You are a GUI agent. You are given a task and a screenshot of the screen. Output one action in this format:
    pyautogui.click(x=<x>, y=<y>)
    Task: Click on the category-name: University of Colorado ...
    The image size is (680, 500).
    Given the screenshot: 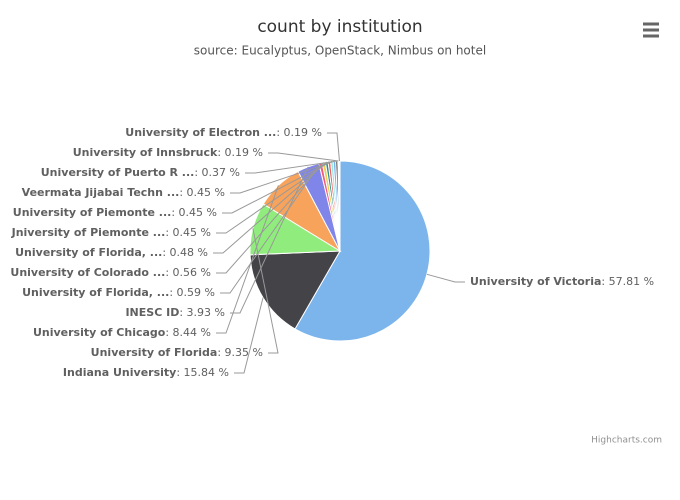 What is the action you would take?
    pyautogui.click(x=87, y=272)
    